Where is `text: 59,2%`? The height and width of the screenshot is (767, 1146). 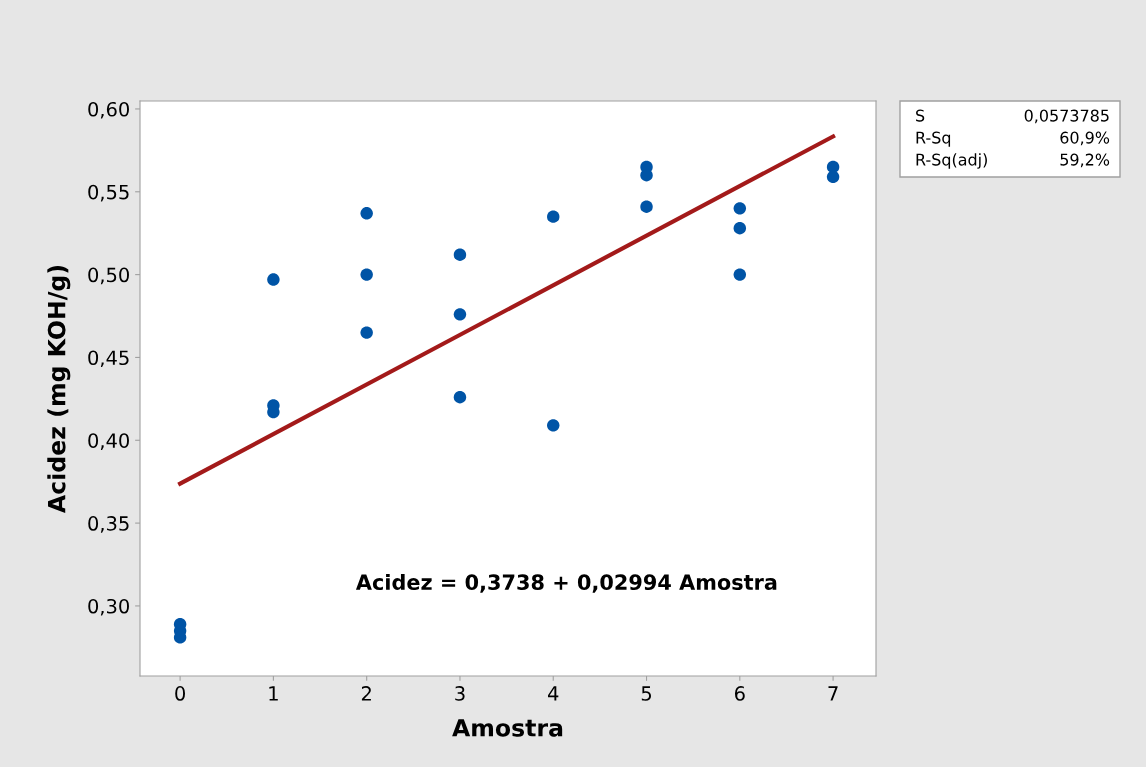
text: 59,2% is located at coordinates (1085, 160).